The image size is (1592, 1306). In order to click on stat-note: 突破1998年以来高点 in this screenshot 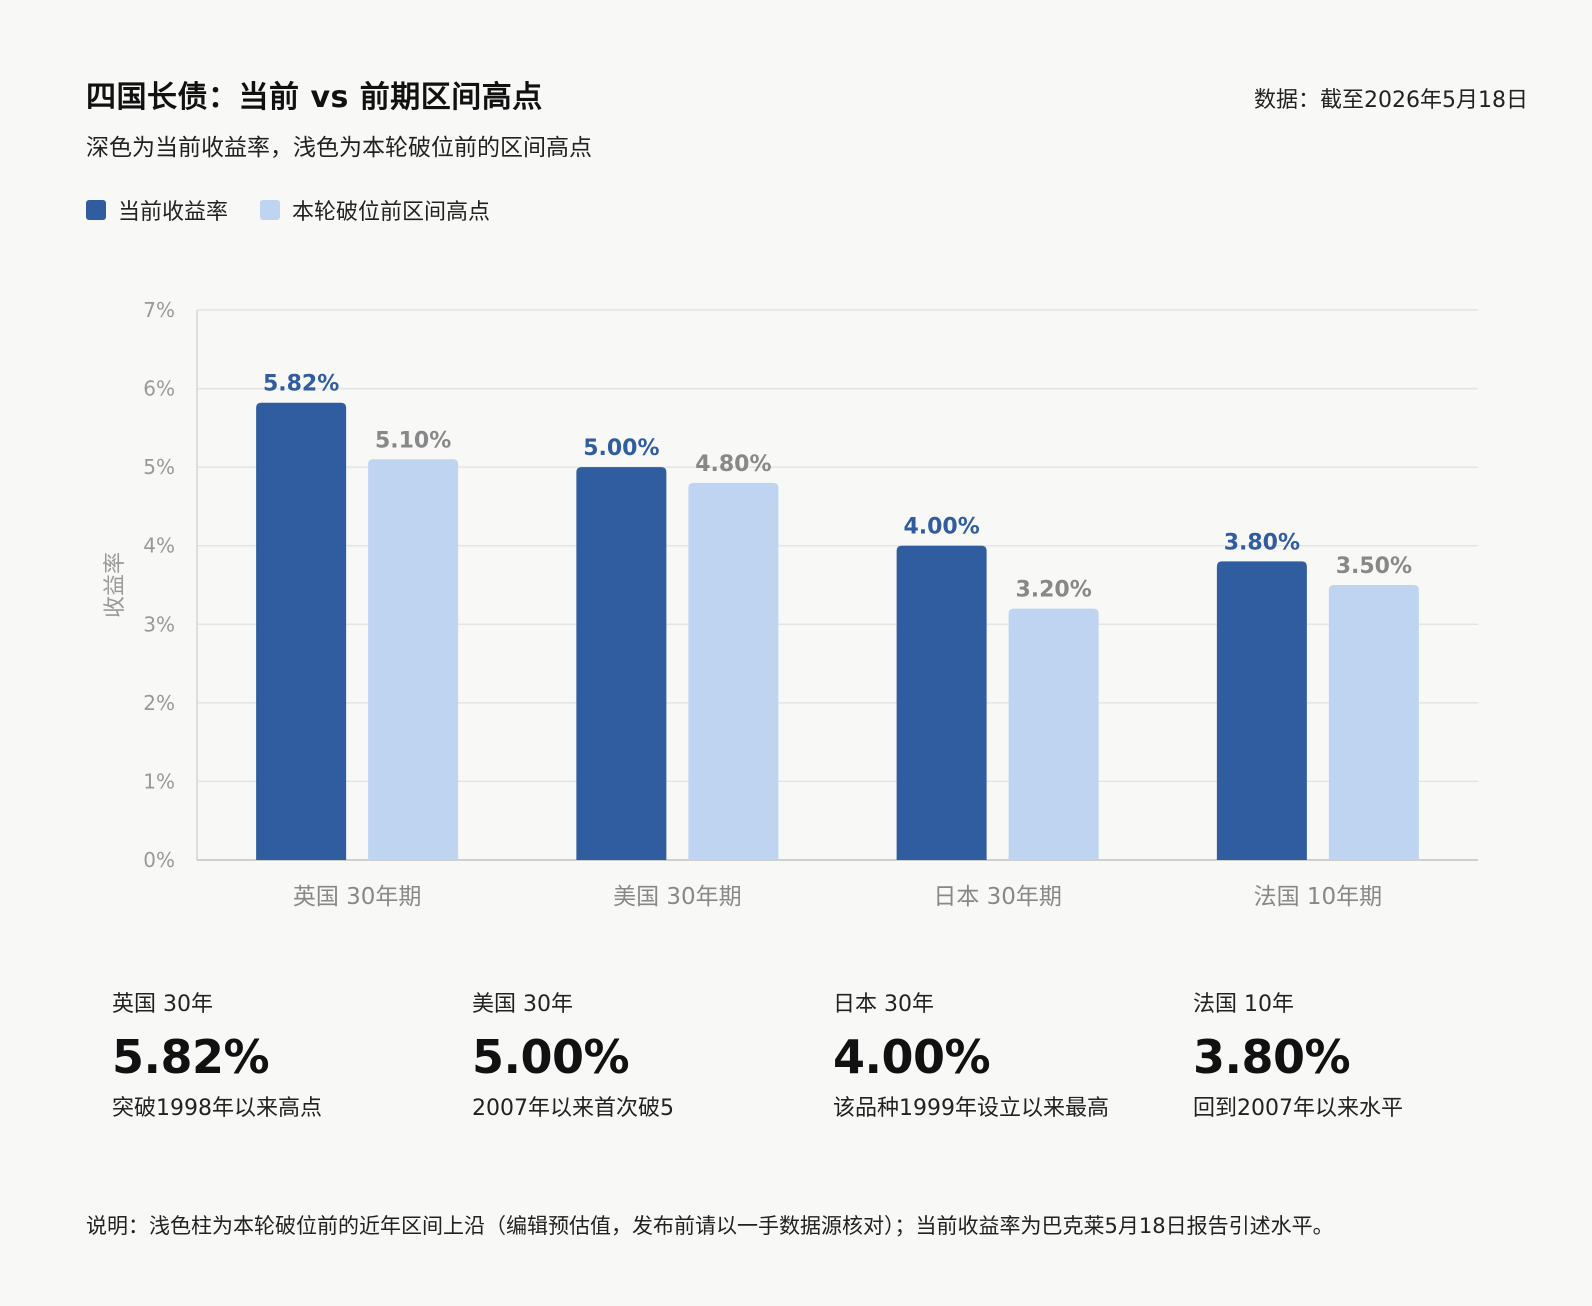, I will do `click(217, 1108)`.